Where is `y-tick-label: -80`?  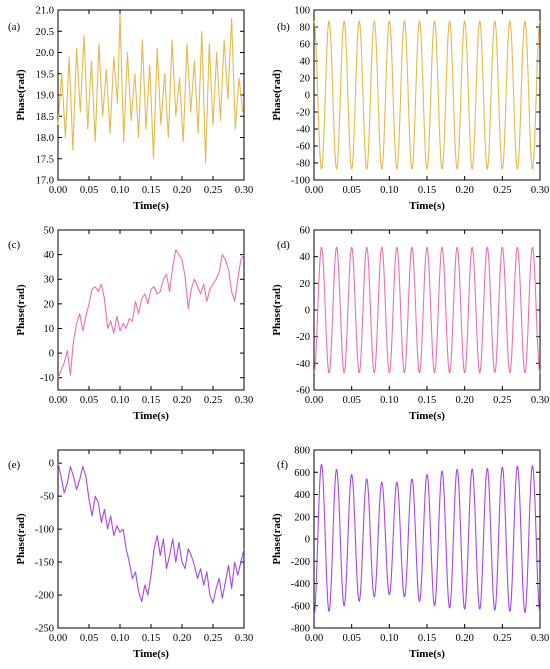
y-tick-label: -80 is located at coordinates (303, 164).